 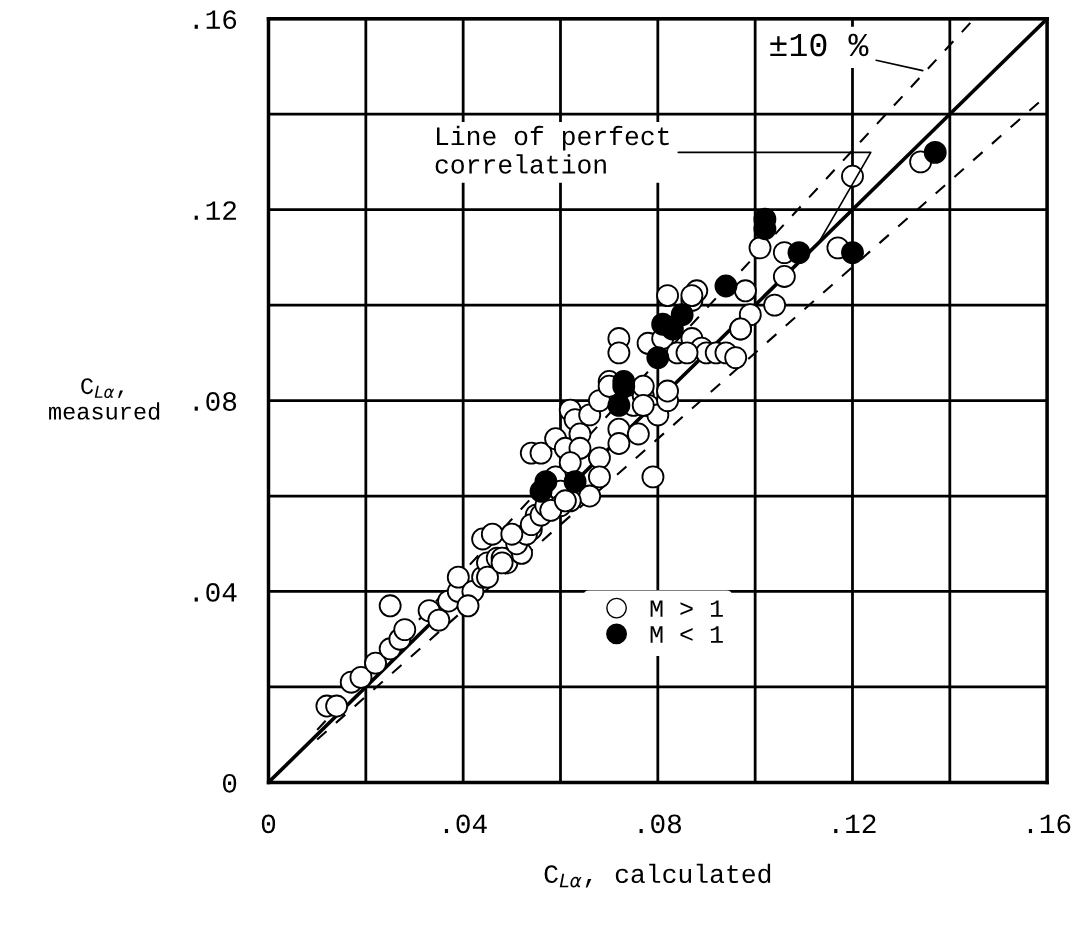 What do you see at coordinates (1049, 824) in the screenshot?
I see `x-tick-label: .16` at bounding box center [1049, 824].